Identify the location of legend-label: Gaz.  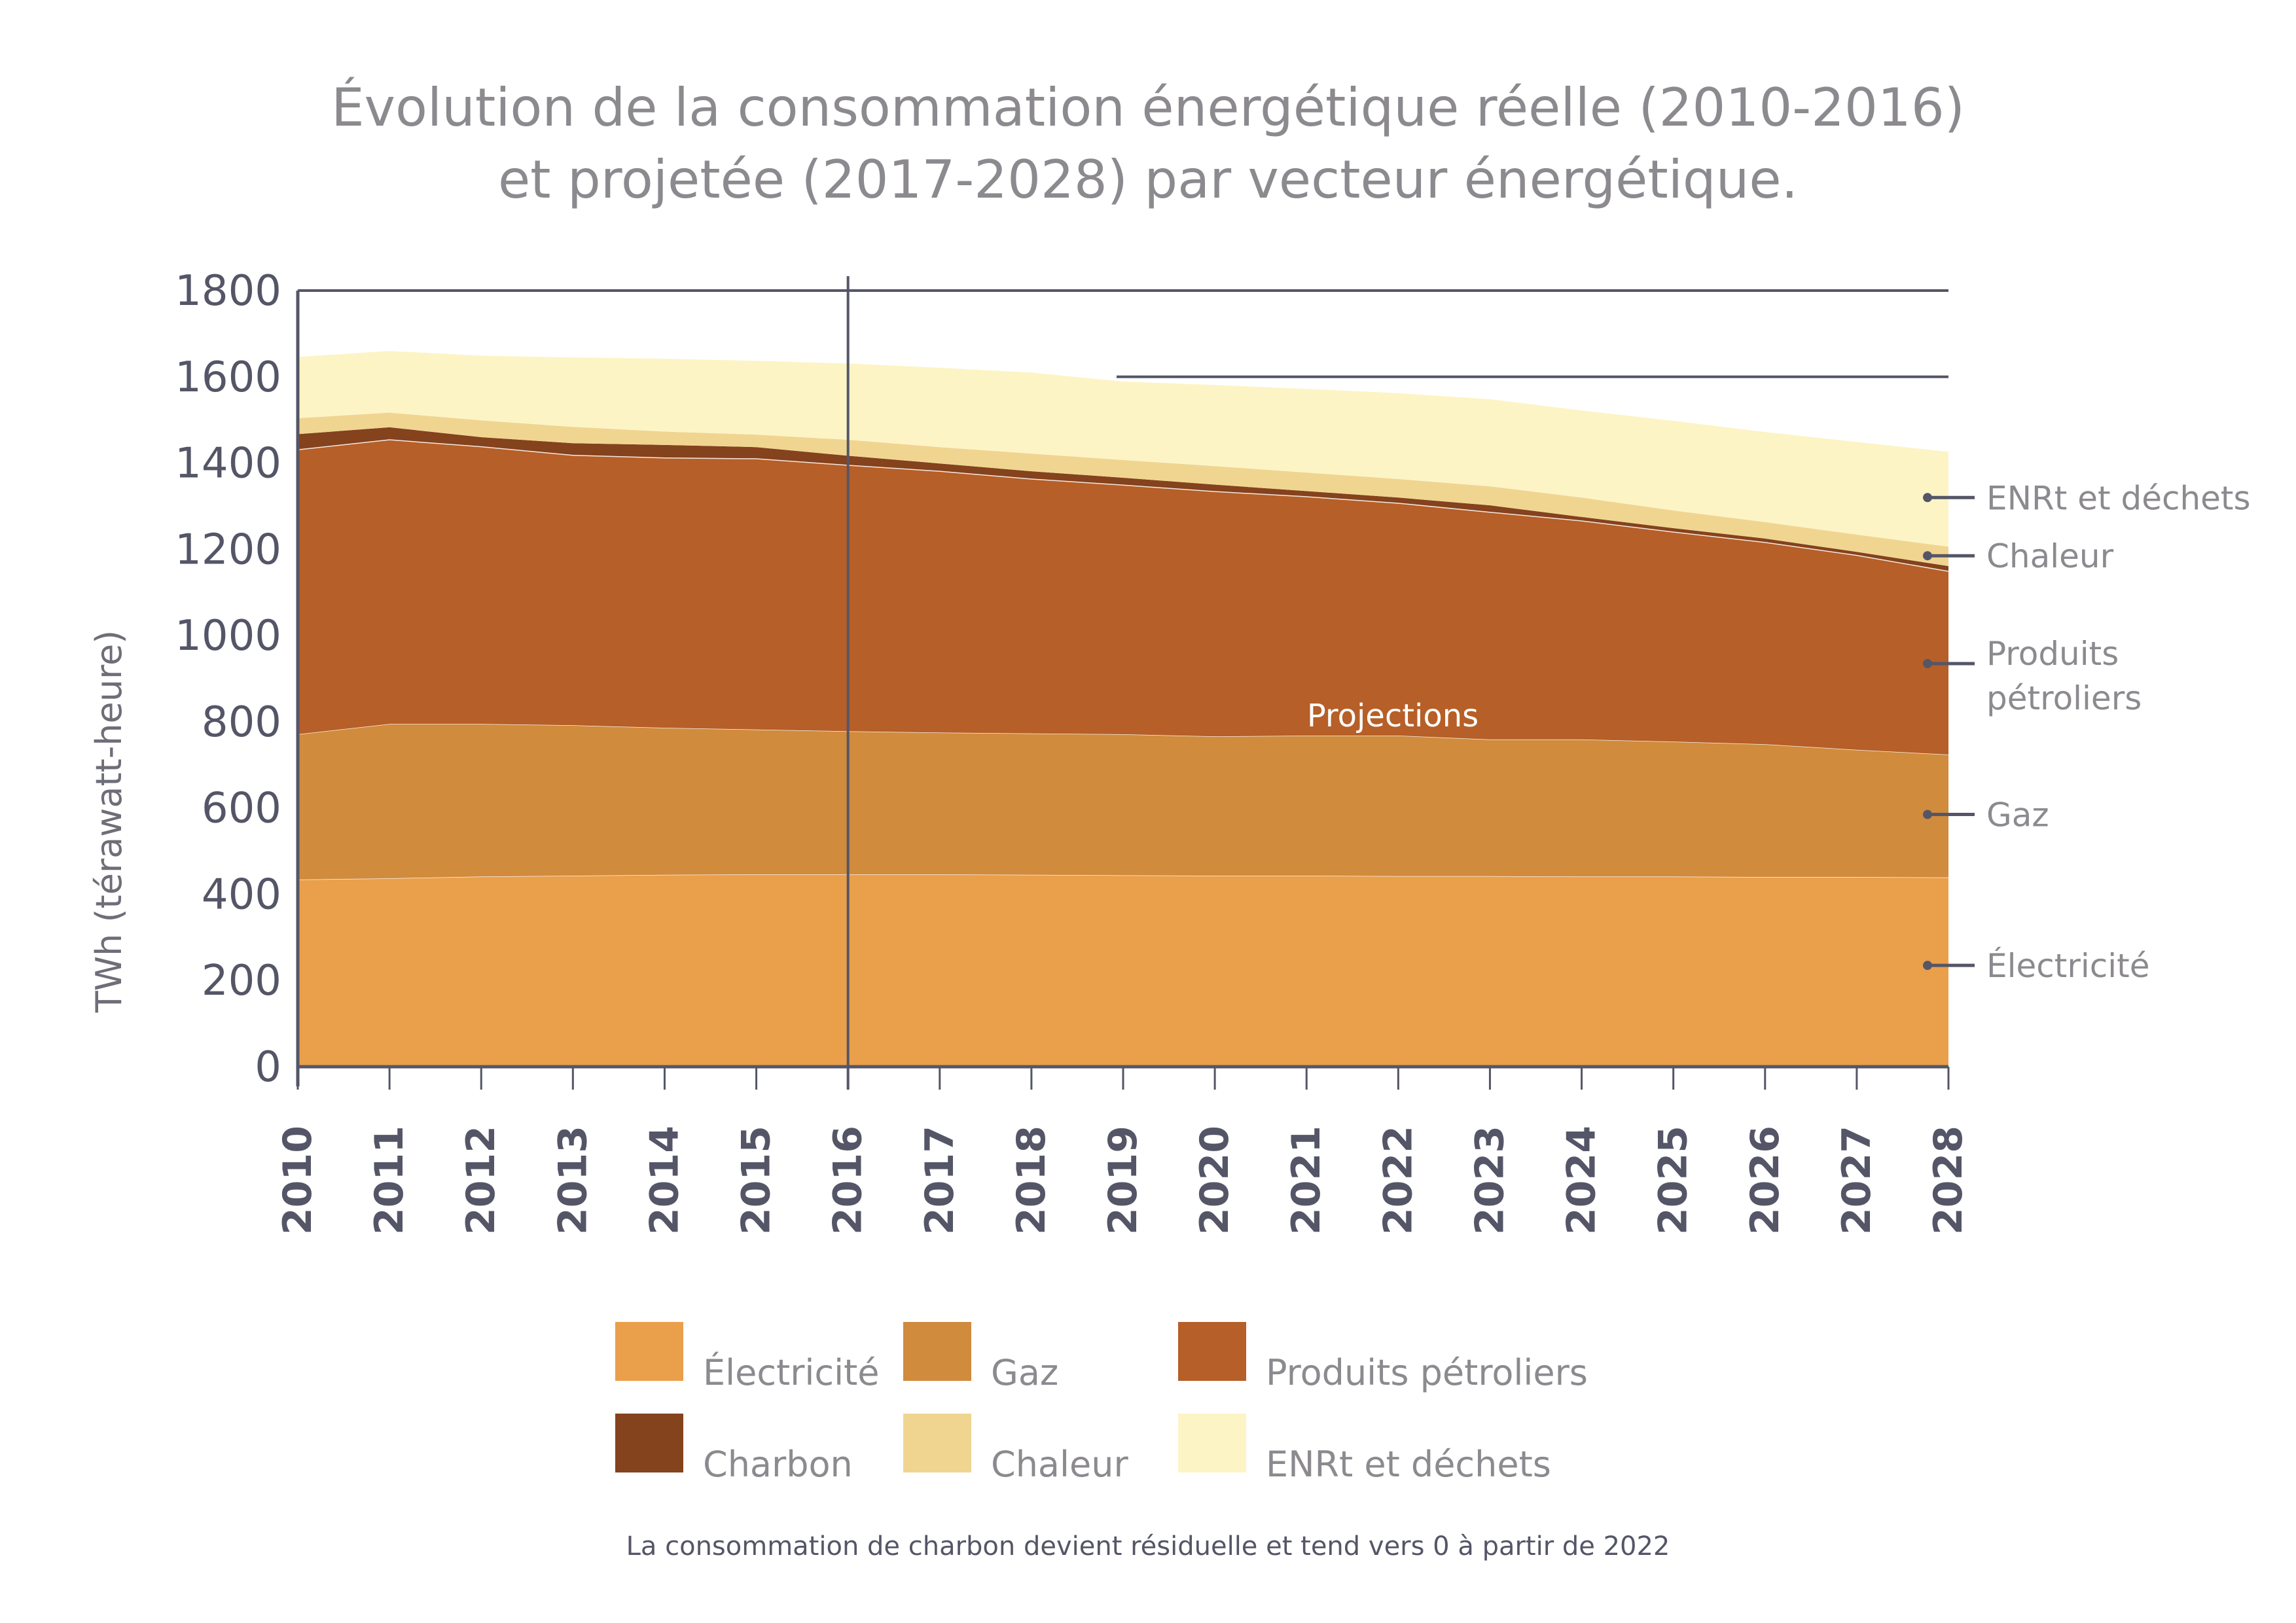
(1025, 1373).